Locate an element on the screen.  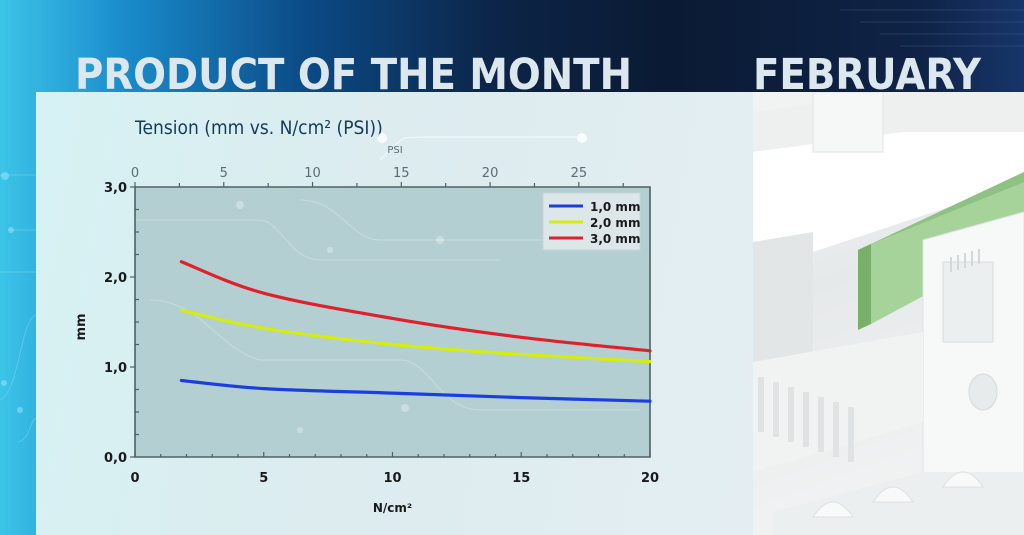
x-tick-label: 15 is located at coordinates (521, 478).